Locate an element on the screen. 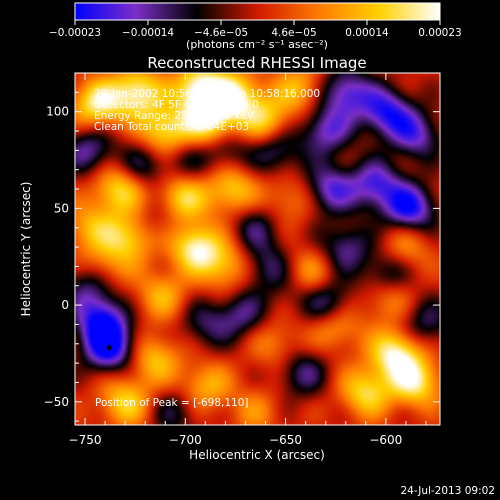  y-tick-label: 0 is located at coordinates (65, 305).